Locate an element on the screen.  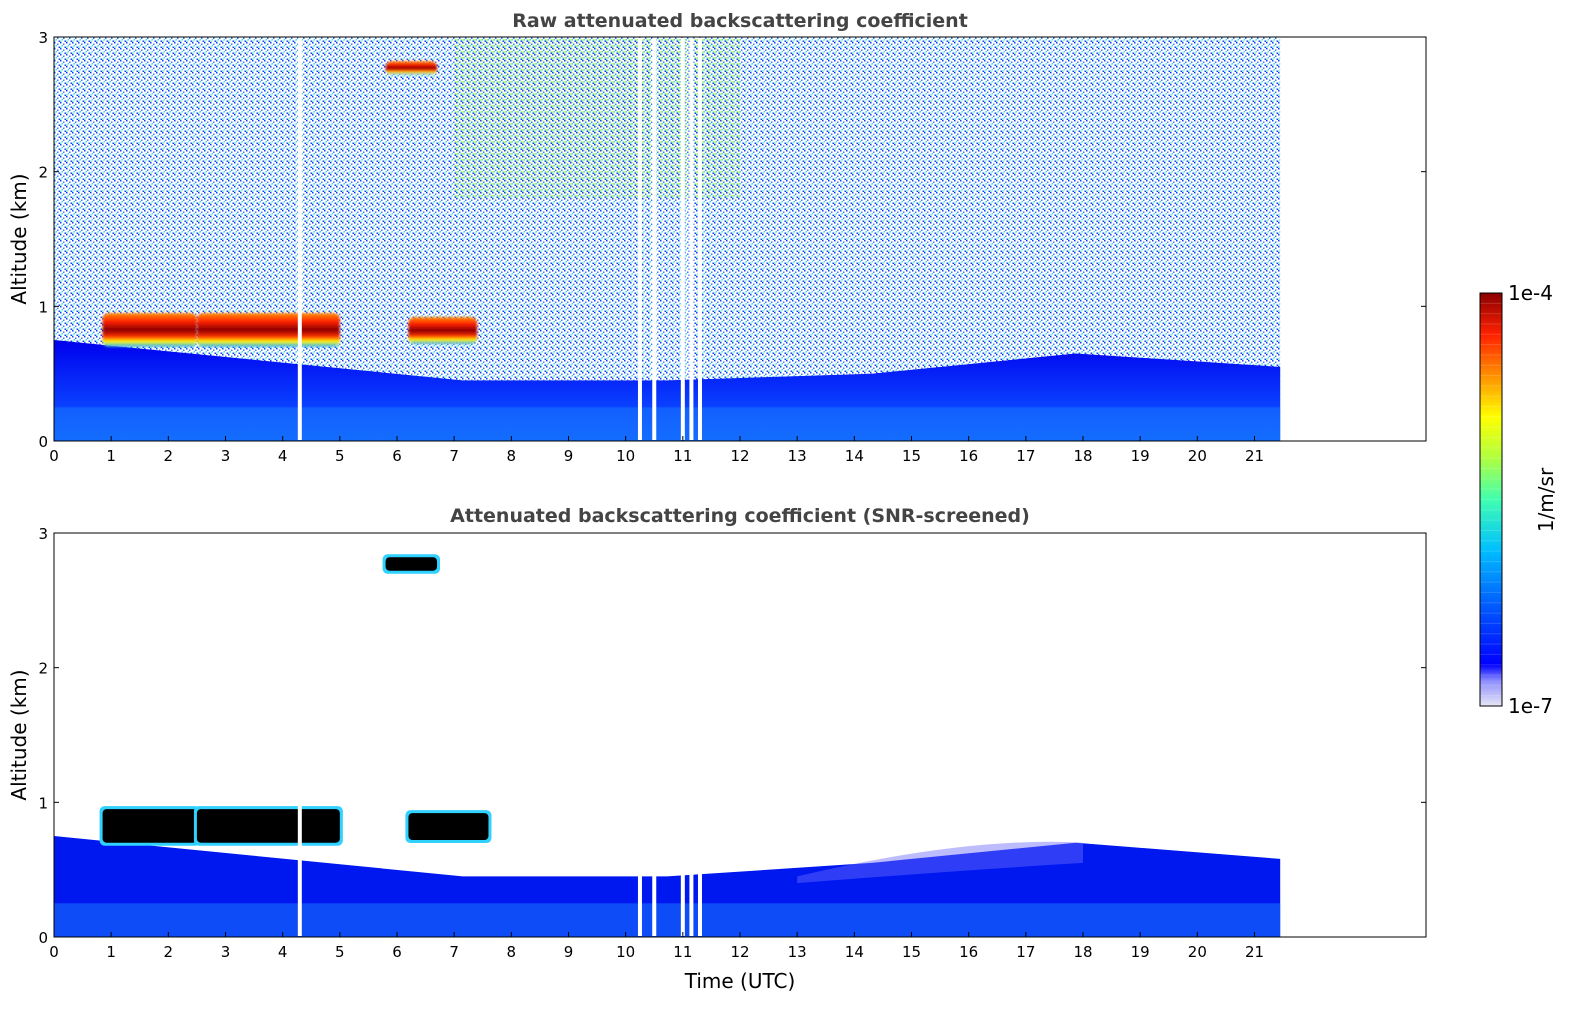
noise-field-aerosol is located at coordinates (597, 118).